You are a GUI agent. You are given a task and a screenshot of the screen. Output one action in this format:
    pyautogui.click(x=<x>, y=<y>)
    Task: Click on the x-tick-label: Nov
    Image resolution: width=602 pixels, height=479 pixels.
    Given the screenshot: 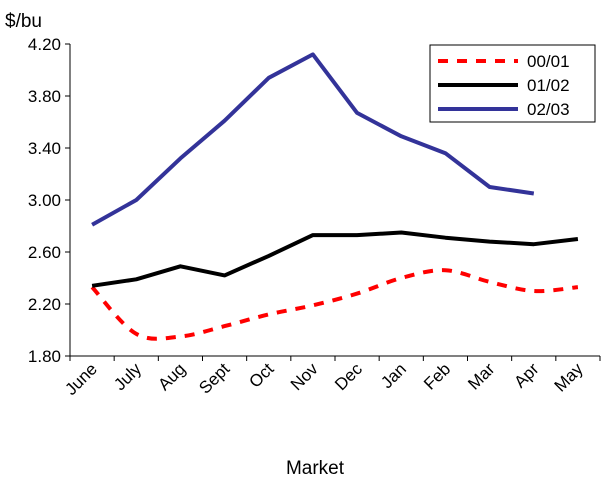 What is the action you would take?
    pyautogui.click(x=304, y=376)
    